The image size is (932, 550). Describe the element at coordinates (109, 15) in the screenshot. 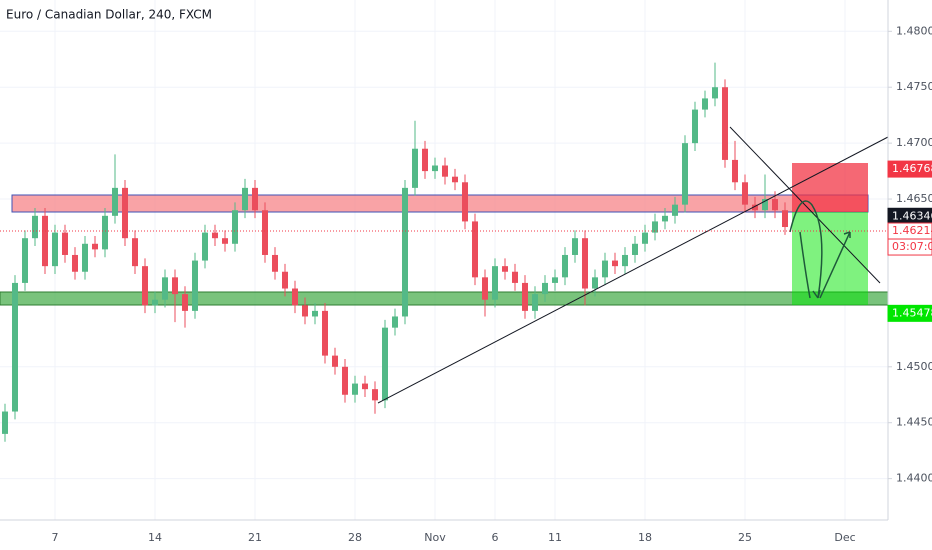

I see `chart-title: Euro / Canadian Dollar, 240, FXCM` at that location.